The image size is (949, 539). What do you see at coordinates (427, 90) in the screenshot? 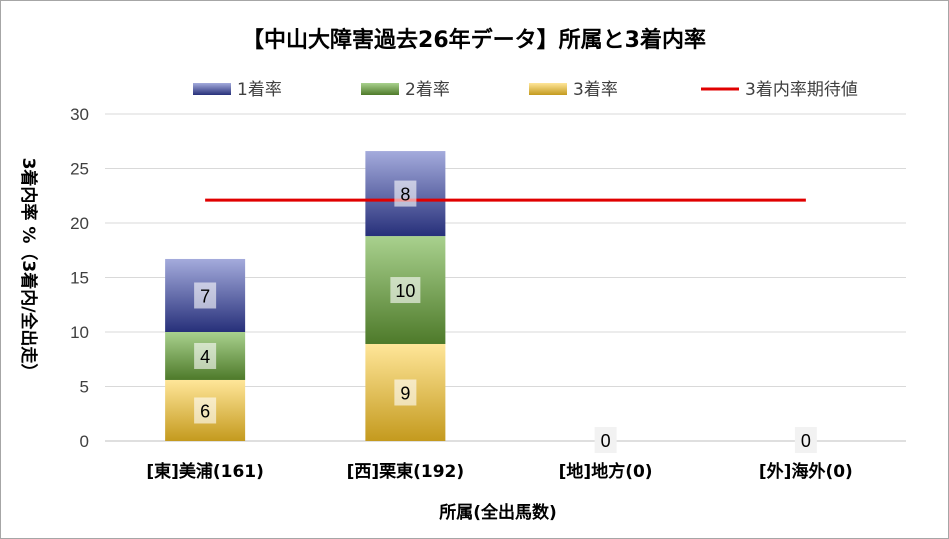
I see `legend-label: 2着率` at bounding box center [427, 90].